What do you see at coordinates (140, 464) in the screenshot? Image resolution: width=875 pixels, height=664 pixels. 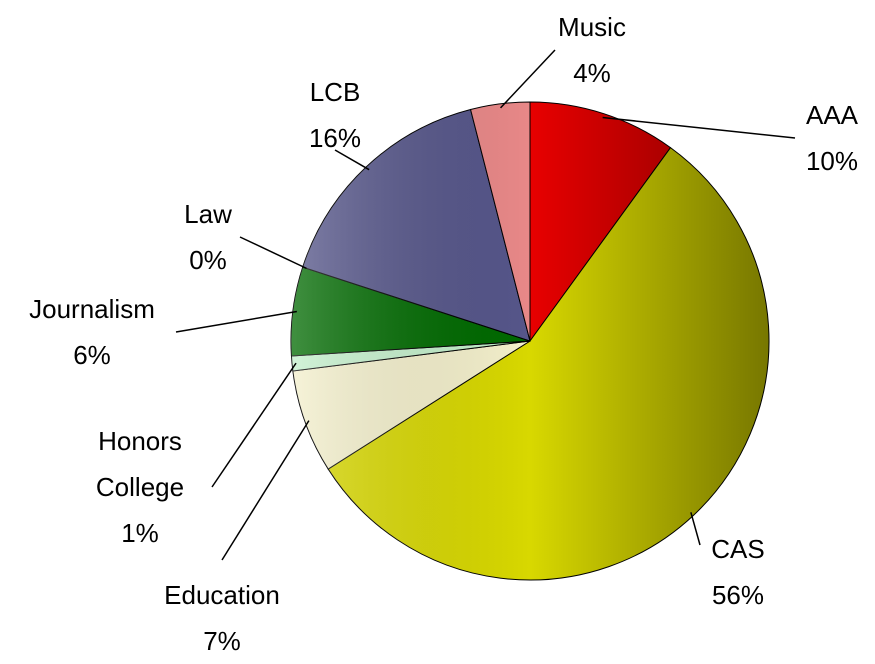 I see `category-name: Honors College` at bounding box center [140, 464].